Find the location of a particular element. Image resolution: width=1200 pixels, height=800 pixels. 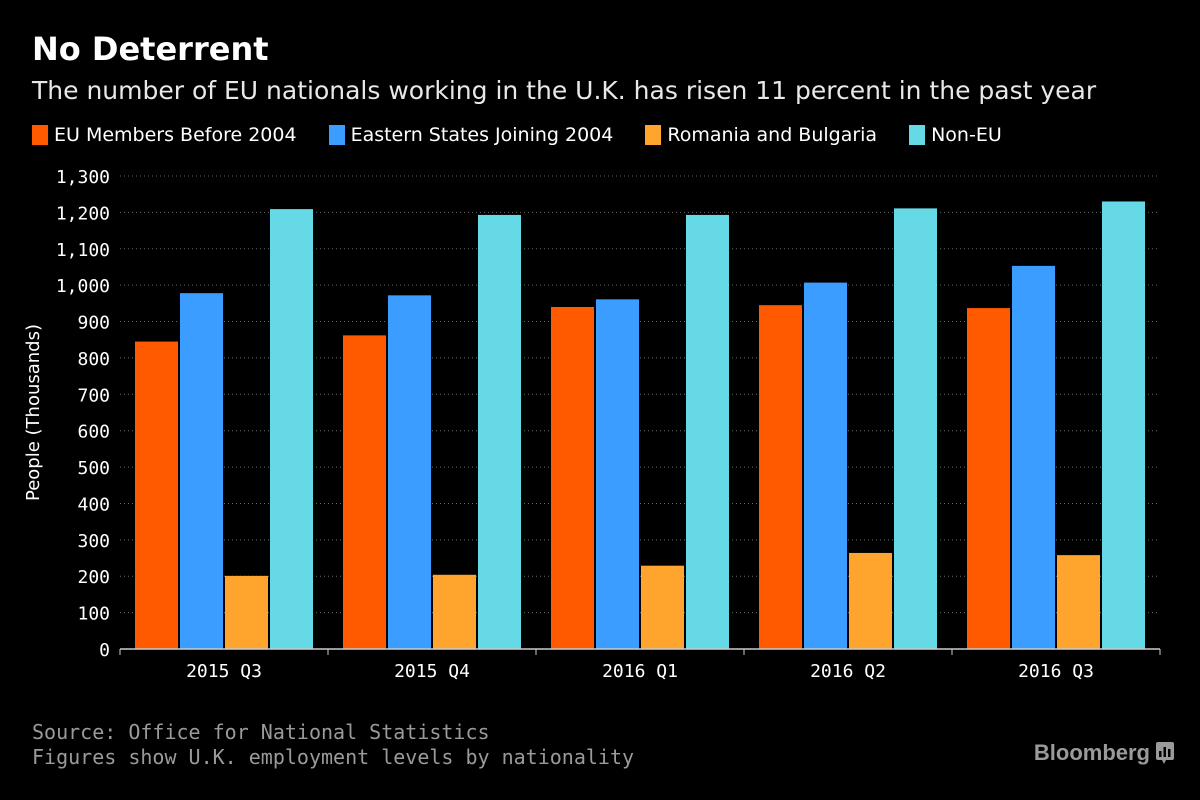

y-tick-label: 300 is located at coordinates (93, 541).